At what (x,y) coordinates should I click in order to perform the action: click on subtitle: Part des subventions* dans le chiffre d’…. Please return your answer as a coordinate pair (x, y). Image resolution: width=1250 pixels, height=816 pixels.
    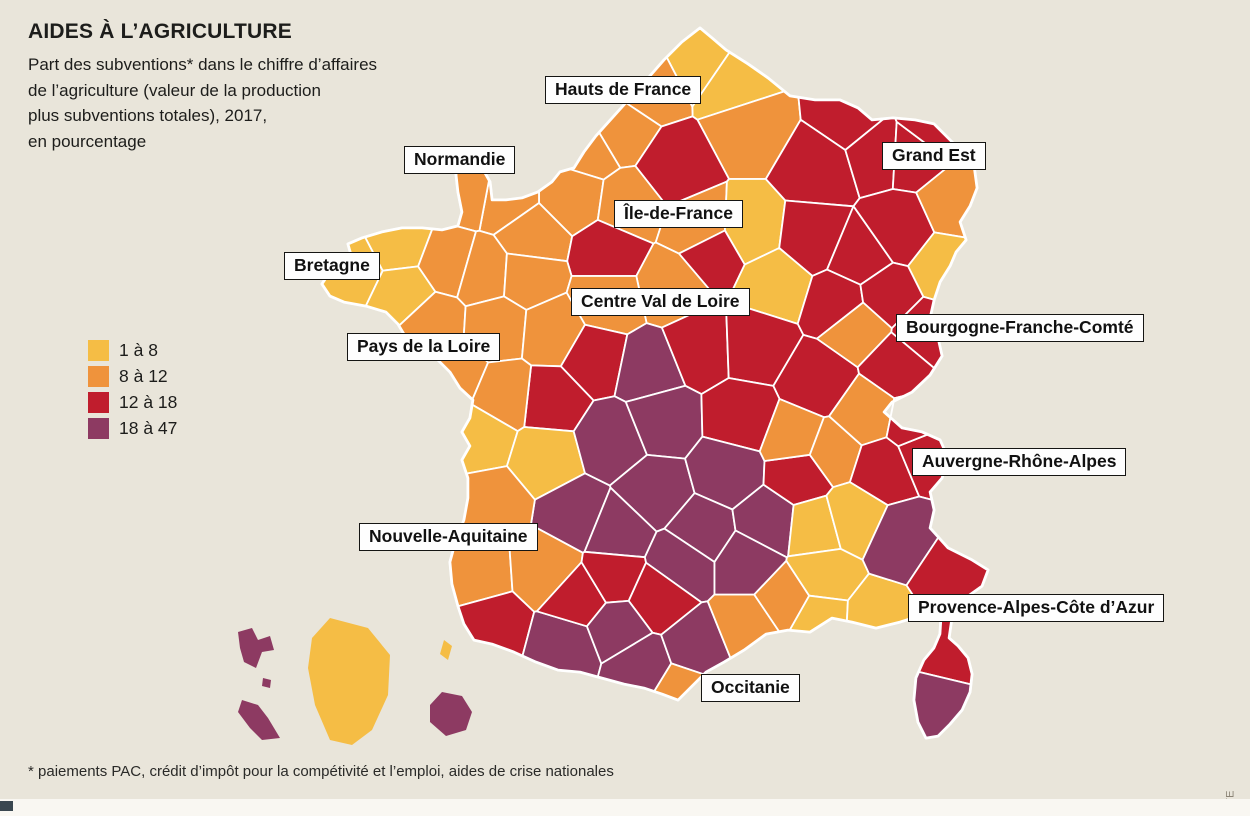
    Looking at the image, I should click on (203, 103).